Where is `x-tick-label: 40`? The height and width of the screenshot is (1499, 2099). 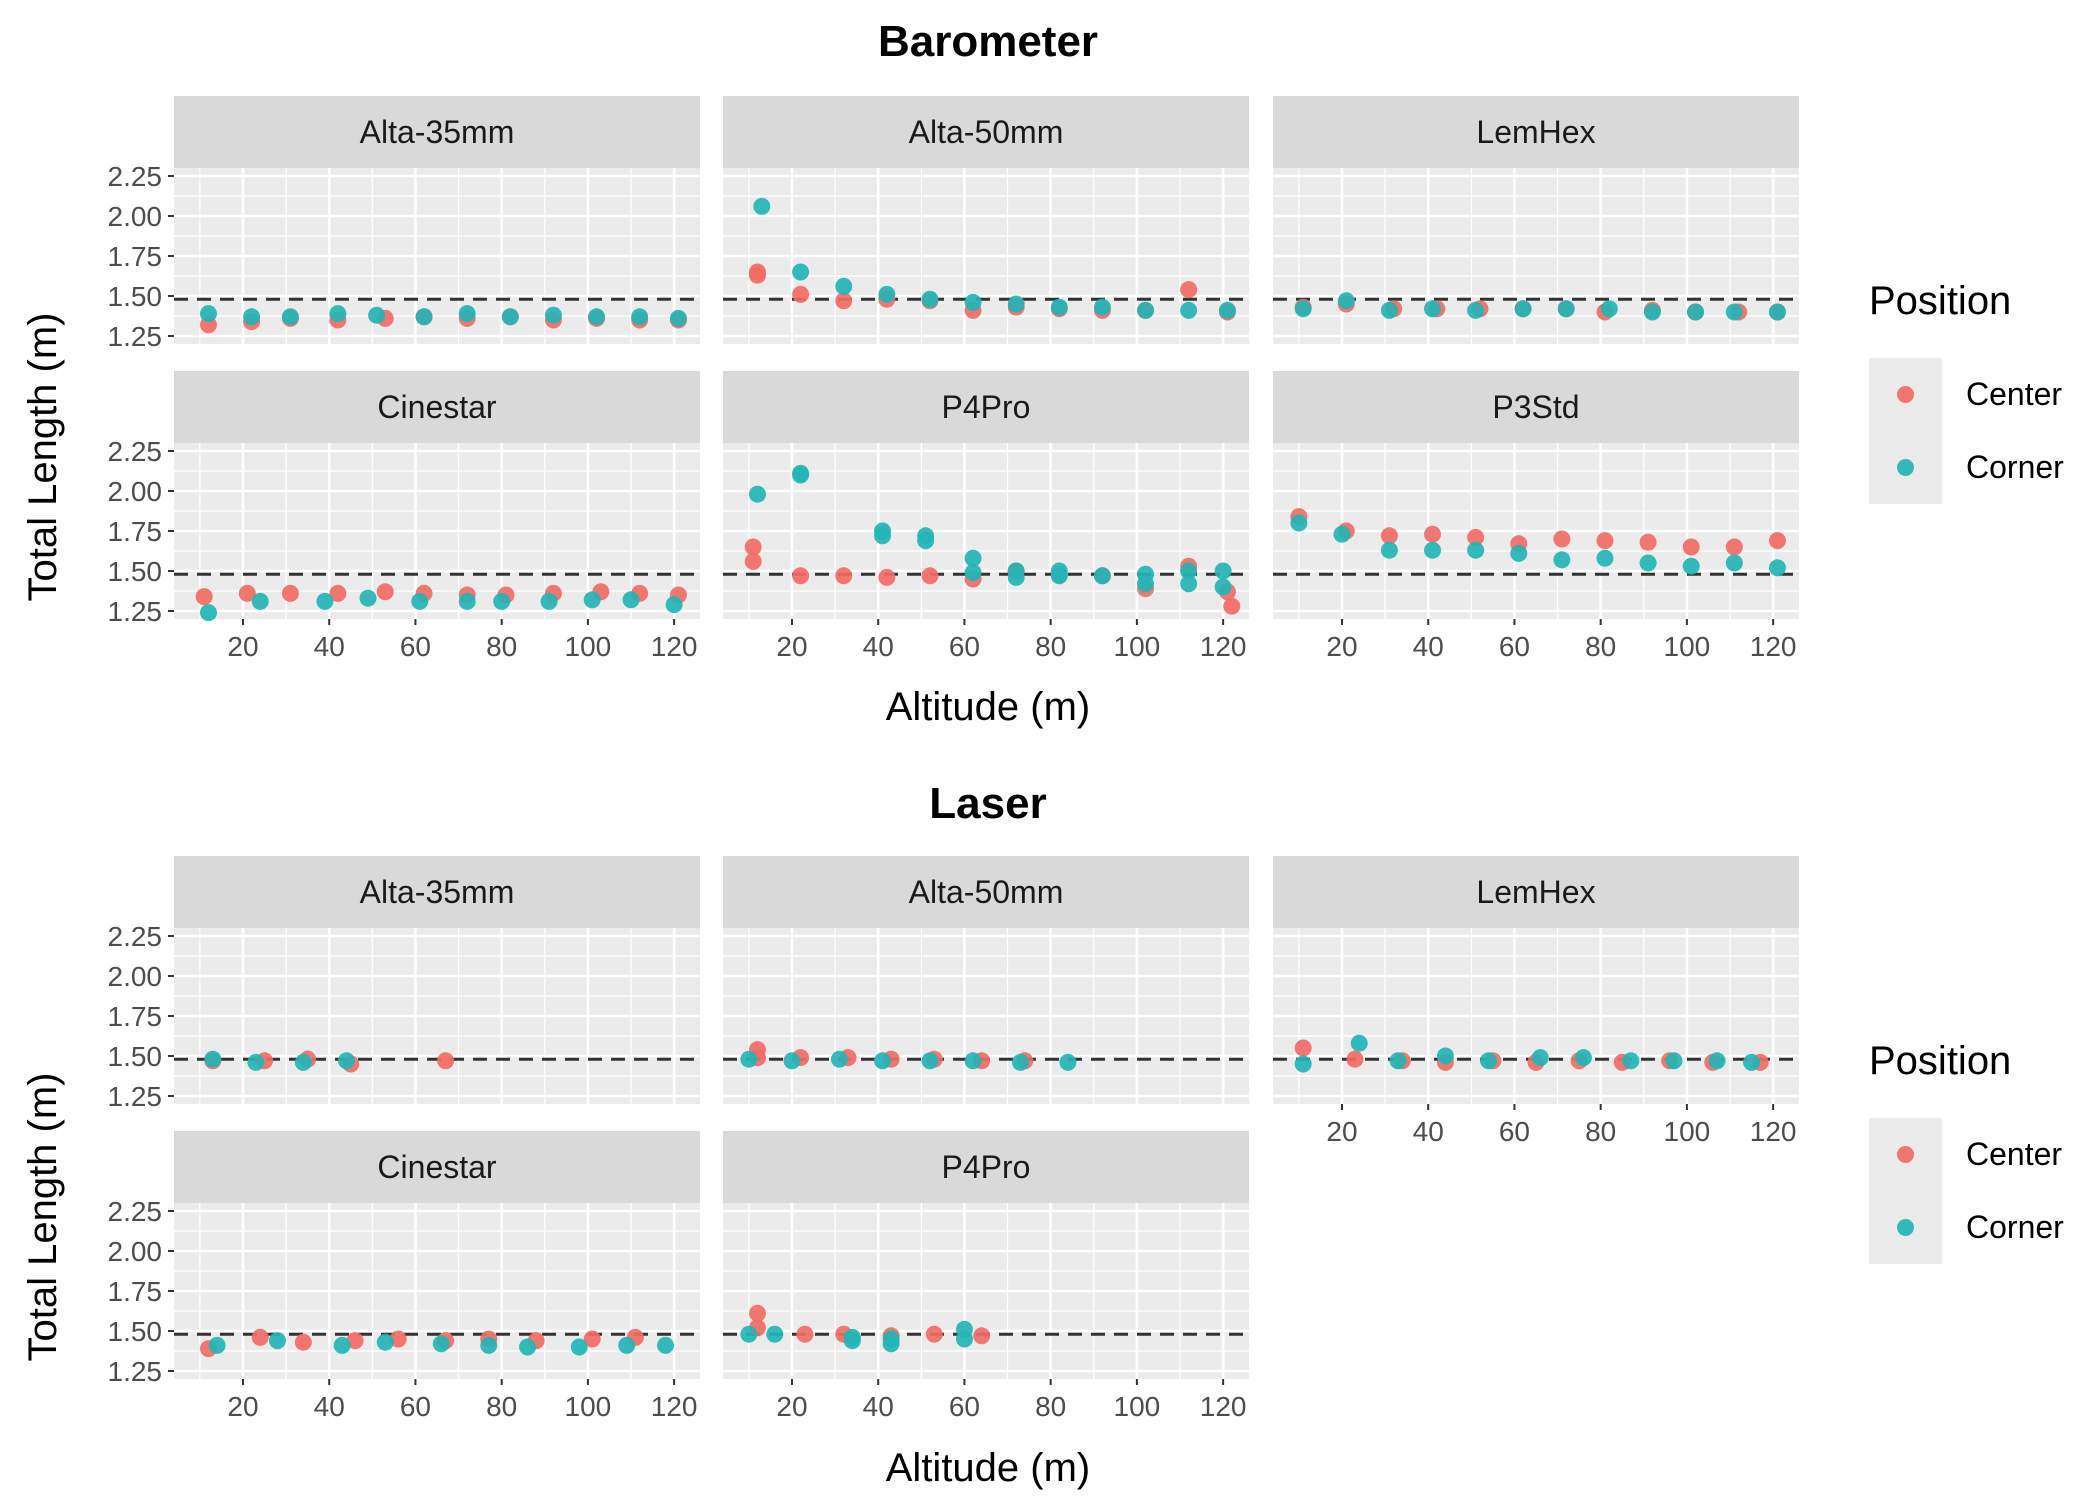
x-tick-label: 40 is located at coordinates (878, 1406).